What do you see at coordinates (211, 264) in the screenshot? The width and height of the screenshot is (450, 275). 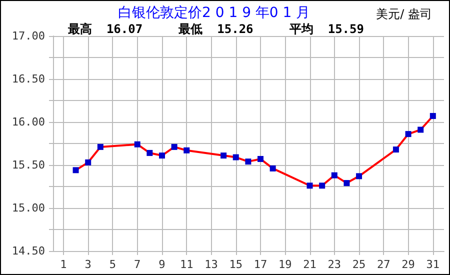 I see `x-tick-label: 13` at bounding box center [211, 264].